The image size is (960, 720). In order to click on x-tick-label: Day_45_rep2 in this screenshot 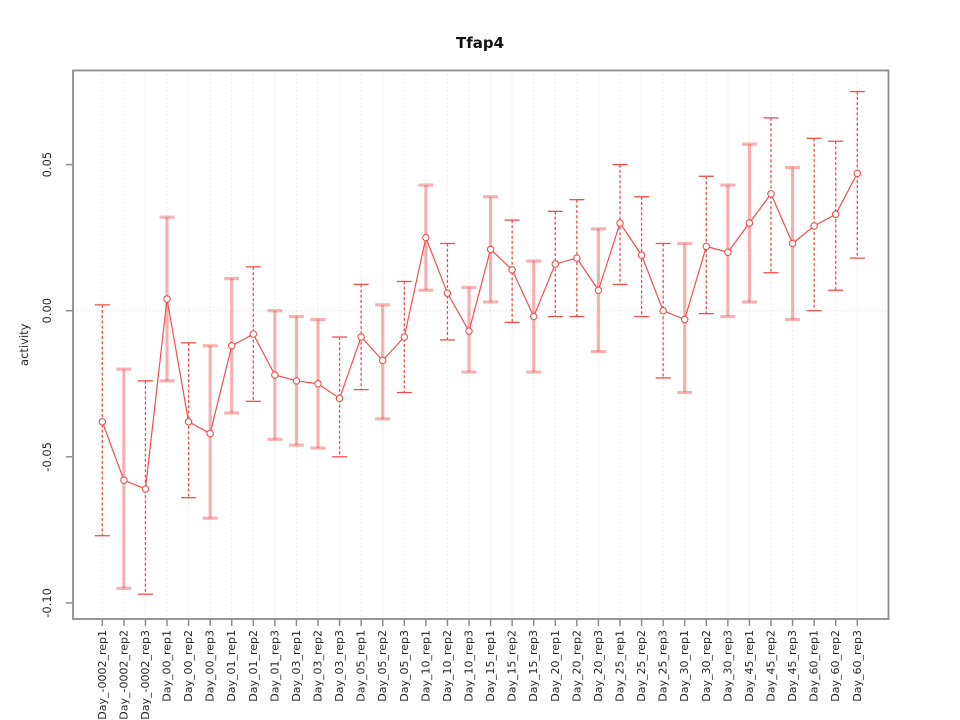, I will do `click(771, 666)`.